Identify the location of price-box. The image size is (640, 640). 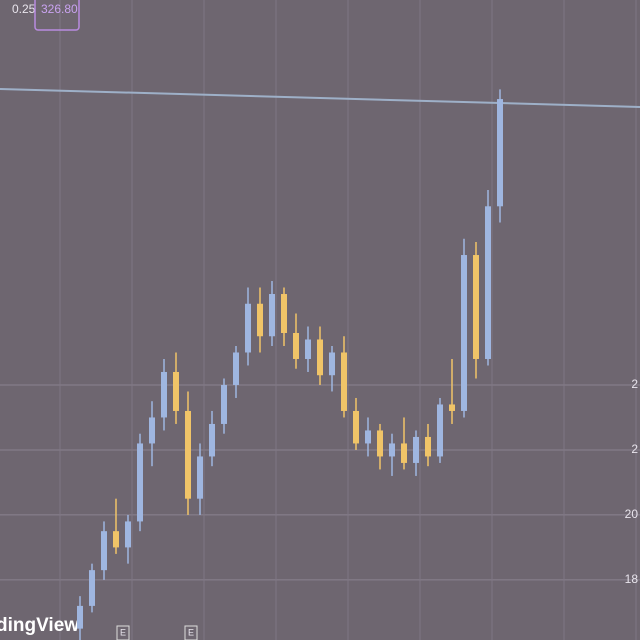
(57, 15).